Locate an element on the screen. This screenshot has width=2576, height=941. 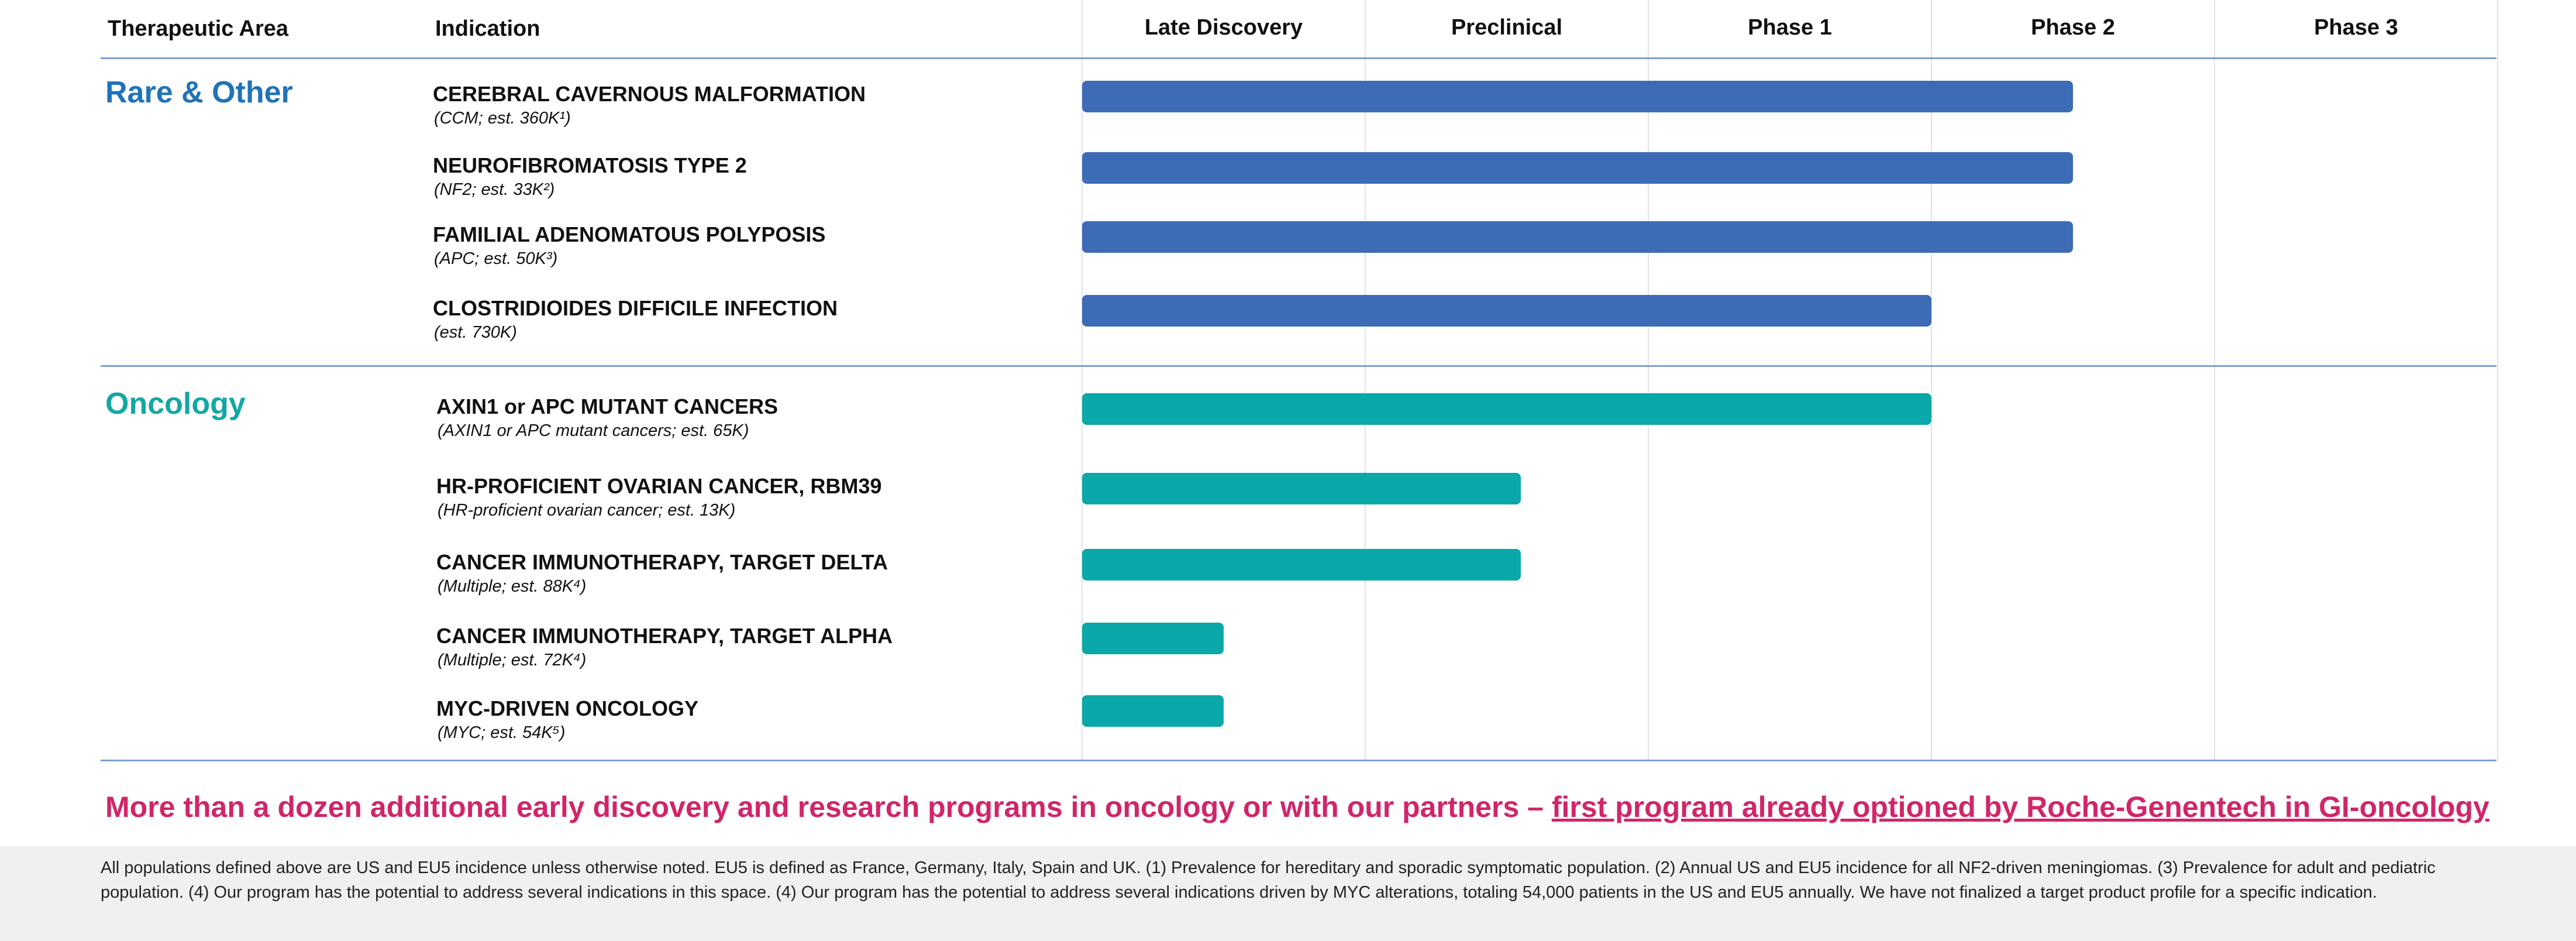
indication-name: NEUROFIBROMATOSIS TYPE 2 is located at coordinates (590, 165).